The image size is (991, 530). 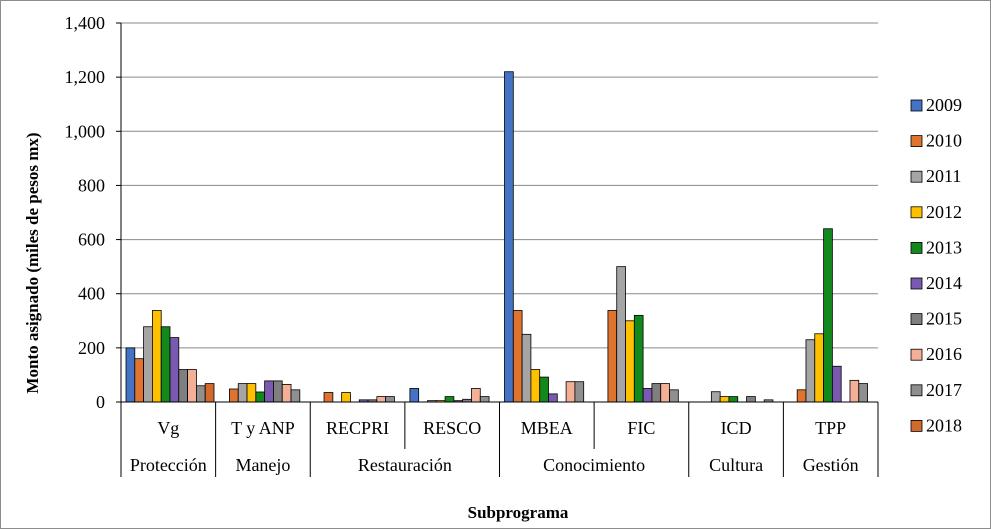 I want to click on bar-2017-TPP, so click(x=863, y=393).